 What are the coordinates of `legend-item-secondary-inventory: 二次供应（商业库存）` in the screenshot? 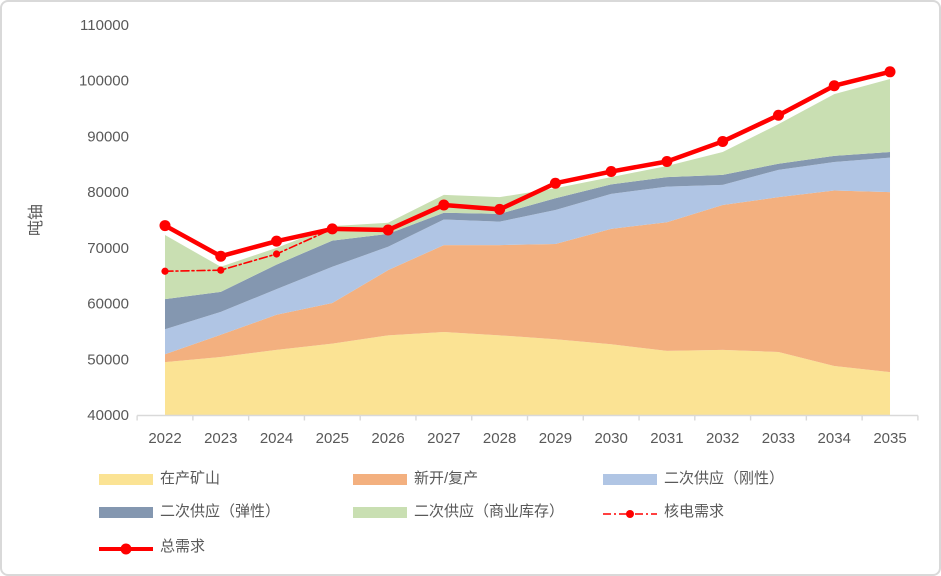 It's located at (458, 512).